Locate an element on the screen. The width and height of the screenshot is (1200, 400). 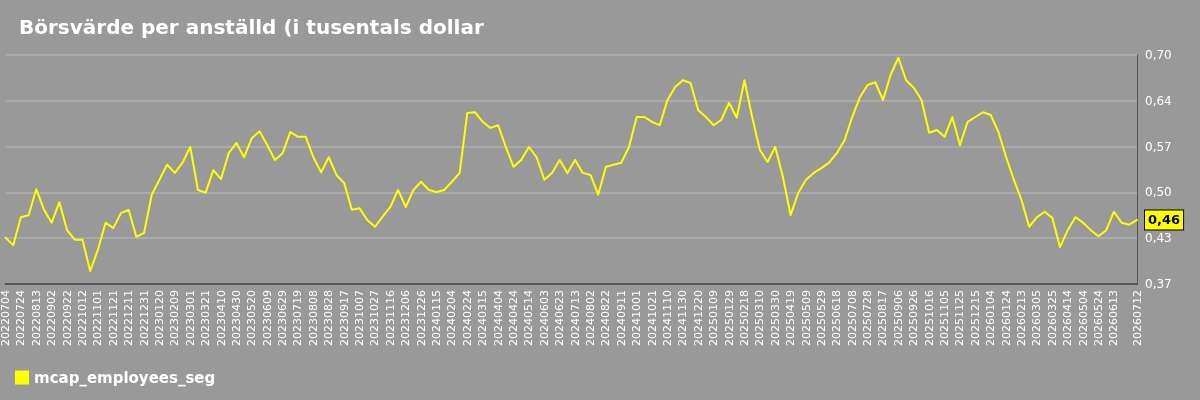
x-tick-label: 20250728 is located at coordinates (868, 318).